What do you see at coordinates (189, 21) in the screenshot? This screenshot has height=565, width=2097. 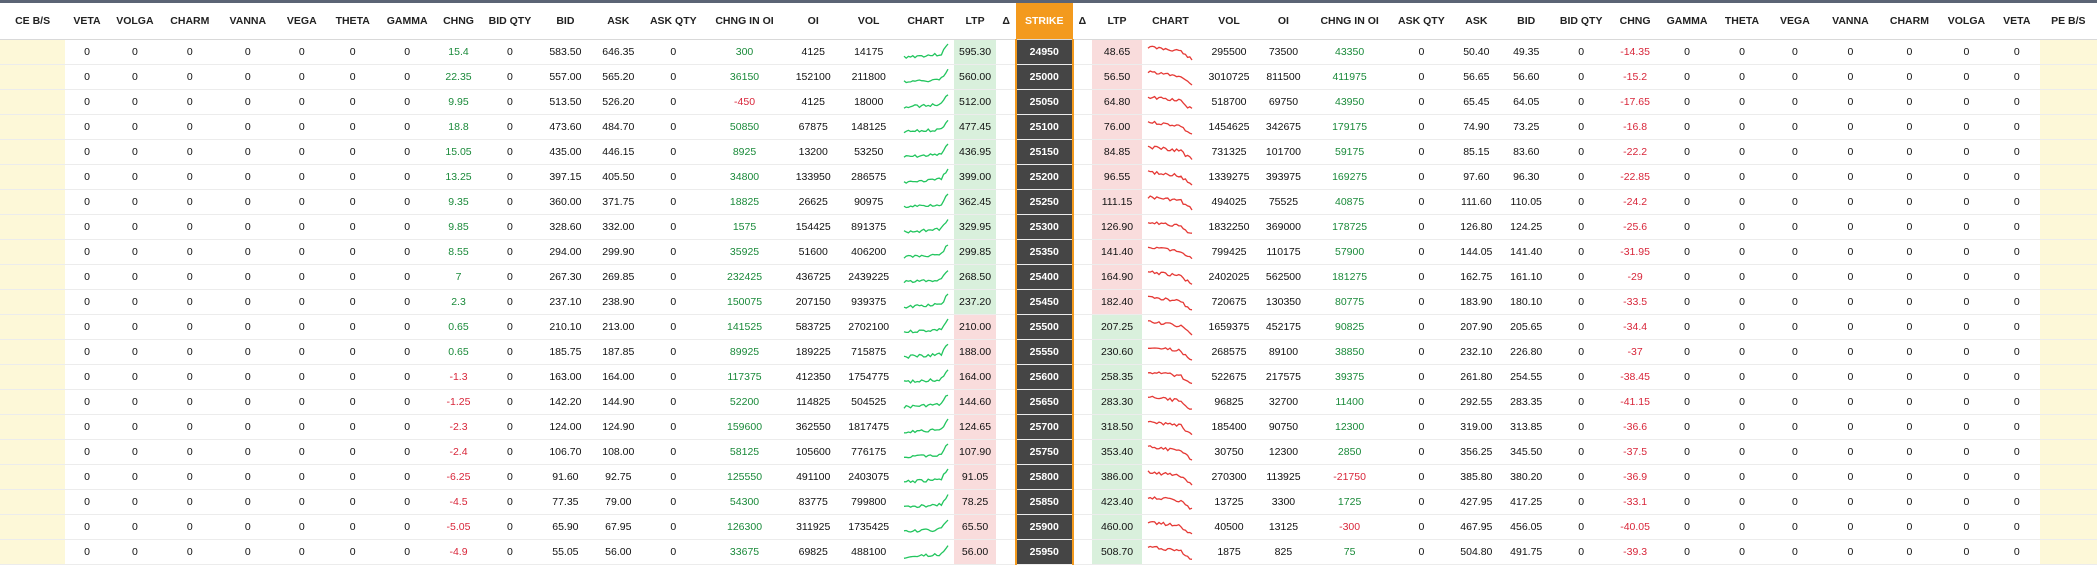 I see `header-ce-charm: CHARM` at bounding box center [189, 21].